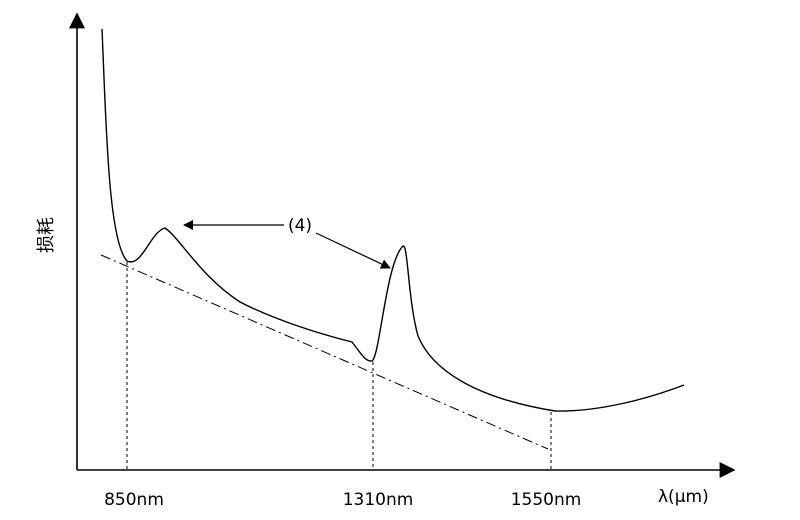 This screenshot has width=800, height=520. I want to click on tick-label-1550nm: 1550nm, so click(546, 500).